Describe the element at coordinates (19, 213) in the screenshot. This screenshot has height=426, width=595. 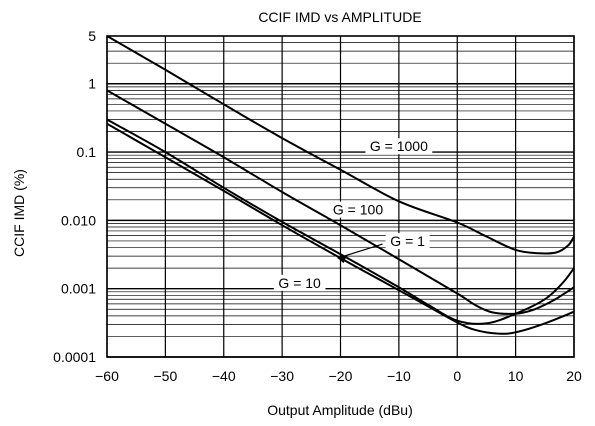
I see `y-axis-label: CCIF IMD (%)` at that location.